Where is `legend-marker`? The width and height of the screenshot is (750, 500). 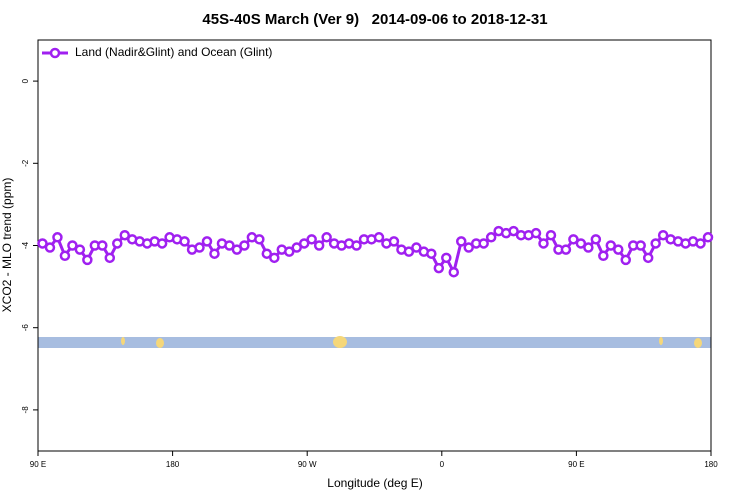
legend-marker is located at coordinates (55, 53).